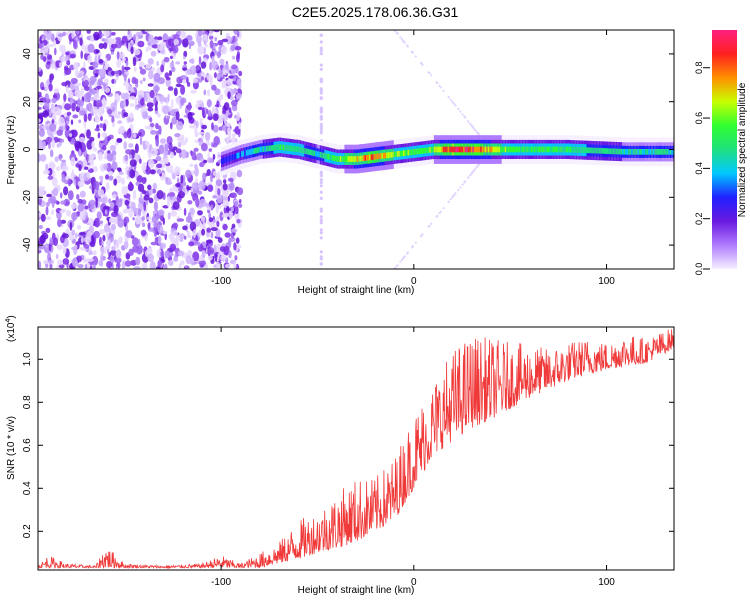 The height and width of the screenshot is (600, 750). Describe the element at coordinates (356, 590) in the screenshot. I see `snr-x-axis-label: Height of straight line (km)` at that location.